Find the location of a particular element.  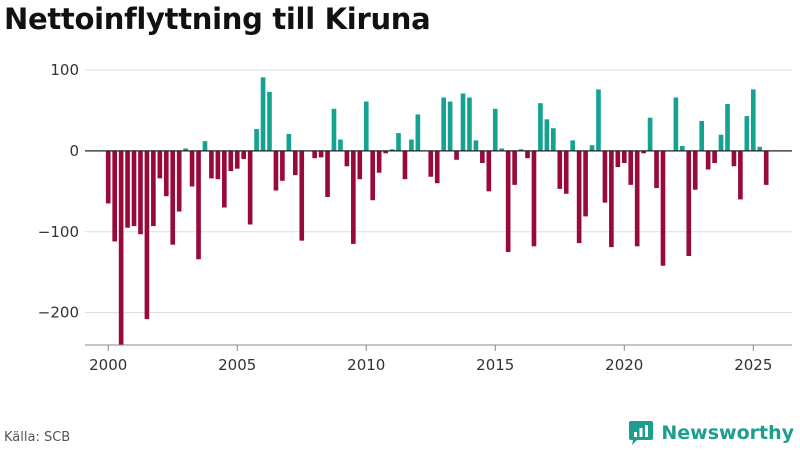

brand-name: Newsworthy is located at coordinates (727, 433).